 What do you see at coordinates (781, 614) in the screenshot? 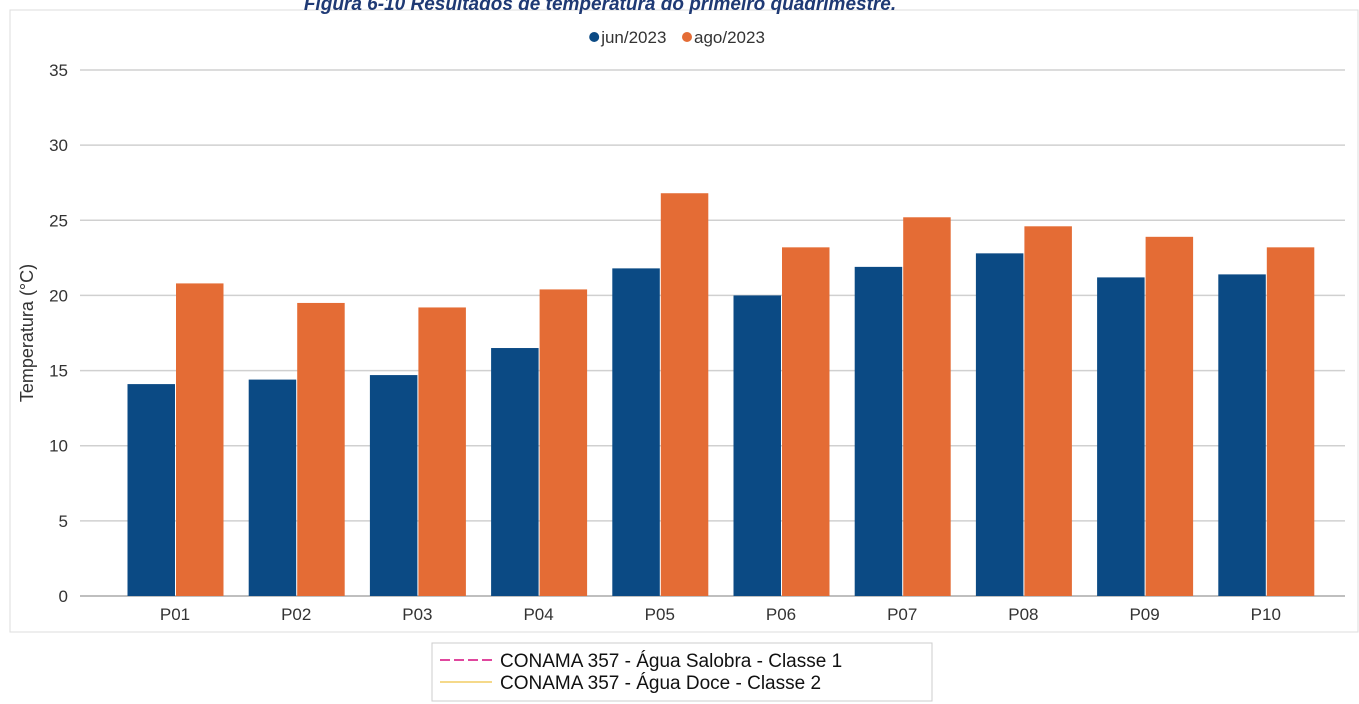
I see `x-tick-label: P06` at bounding box center [781, 614].